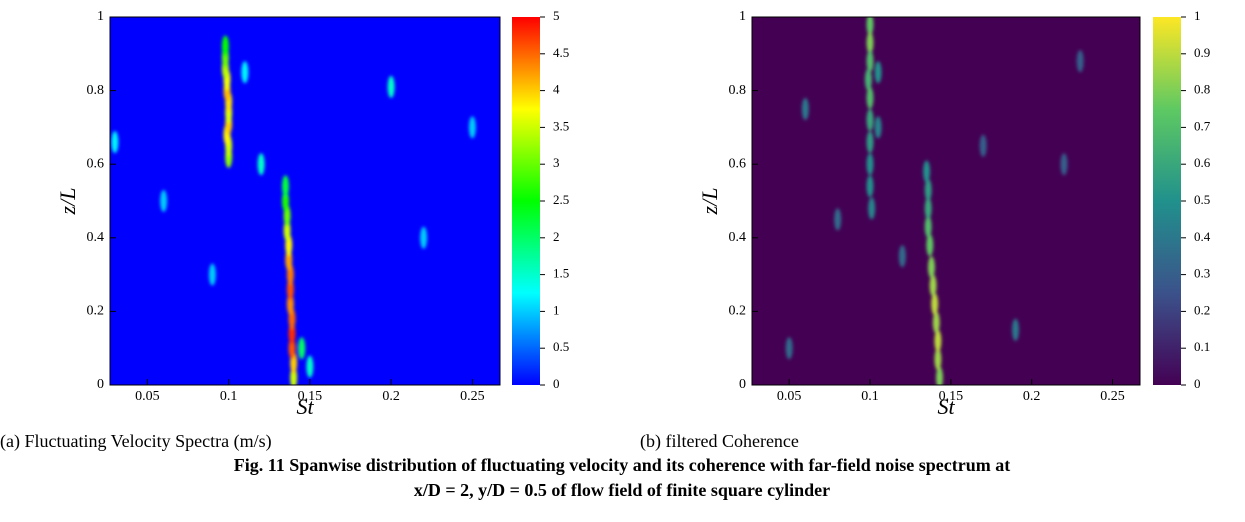 The image size is (1245, 522). Describe the element at coordinates (1202, 309) in the screenshot. I see `colorbar-tick-label: 0.2` at that location.